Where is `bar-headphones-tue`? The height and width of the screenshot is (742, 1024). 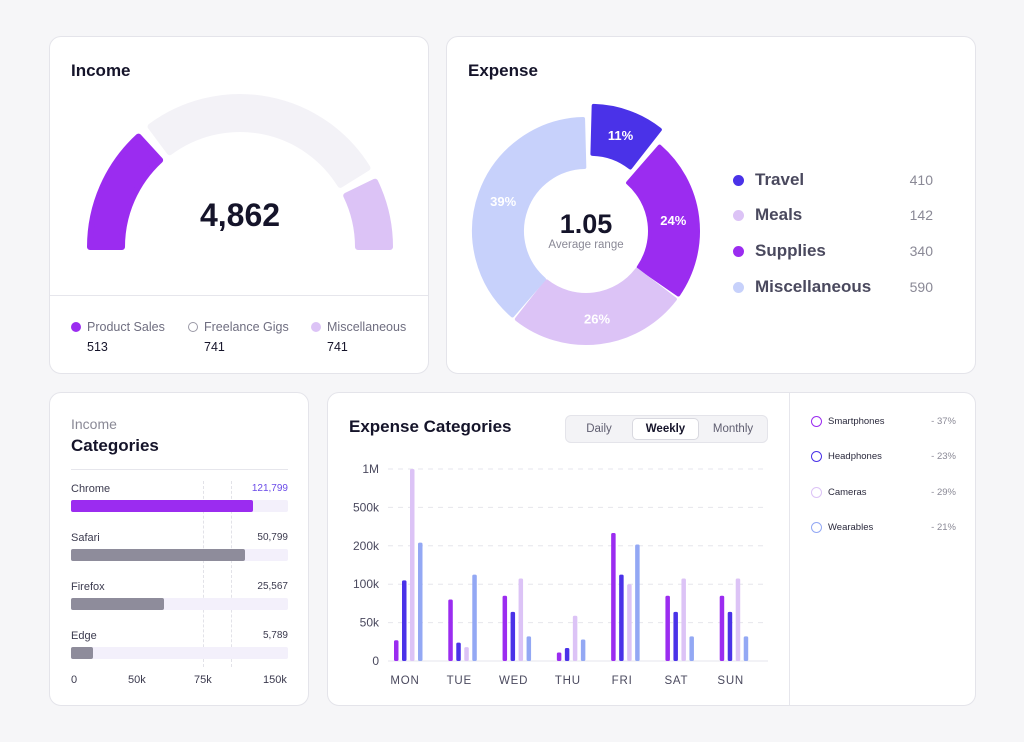
bar-headphones-tue is located at coordinates (458, 651).